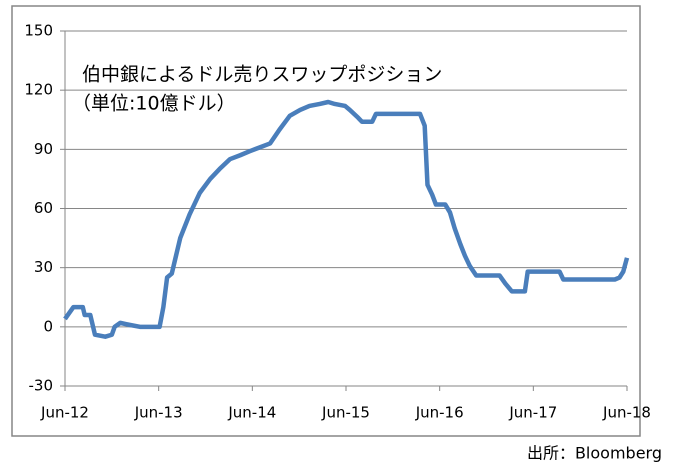  Describe the element at coordinates (38, 90) in the screenshot. I see `y-tick-label: 120` at that location.